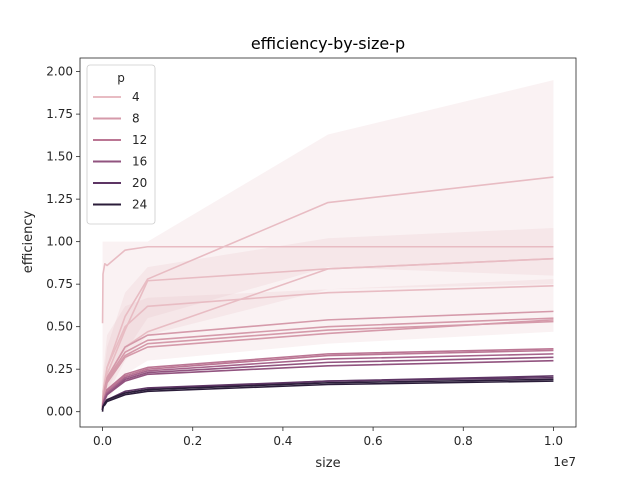  Describe the element at coordinates (136, 97) in the screenshot. I see `legend-label: 4` at that location.